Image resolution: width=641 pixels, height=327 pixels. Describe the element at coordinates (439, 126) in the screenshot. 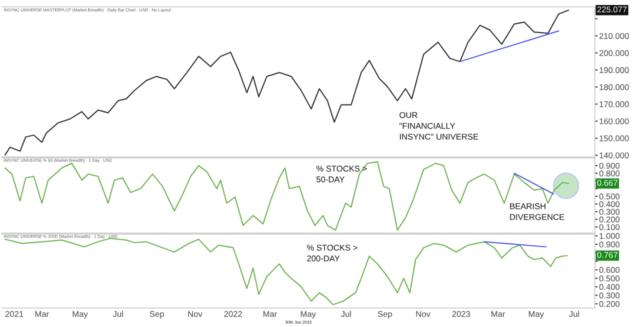

I see `annotation: OUR "FINANCIALLY INSYNC" UNIVERSE` at that location.